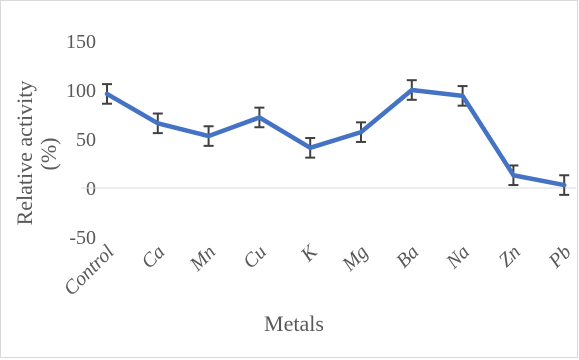 Image resolution: width=579 pixels, height=360 pixels. I want to click on y-tick-label: 150, so click(81, 42).